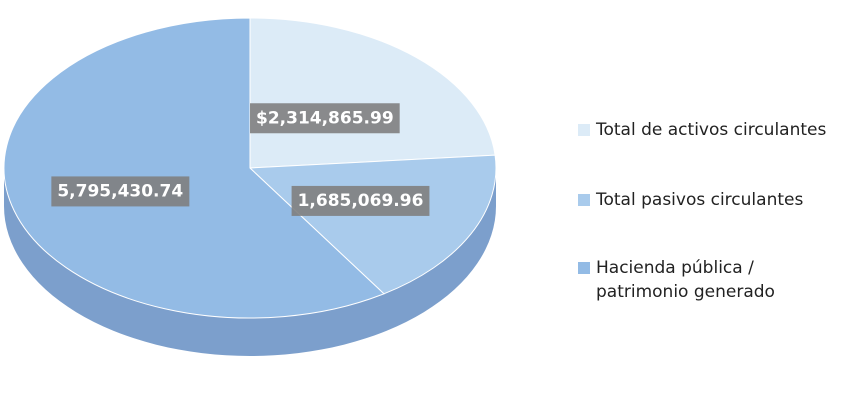  I want to click on legend-label: Total pasivos circulantes, so click(700, 200).